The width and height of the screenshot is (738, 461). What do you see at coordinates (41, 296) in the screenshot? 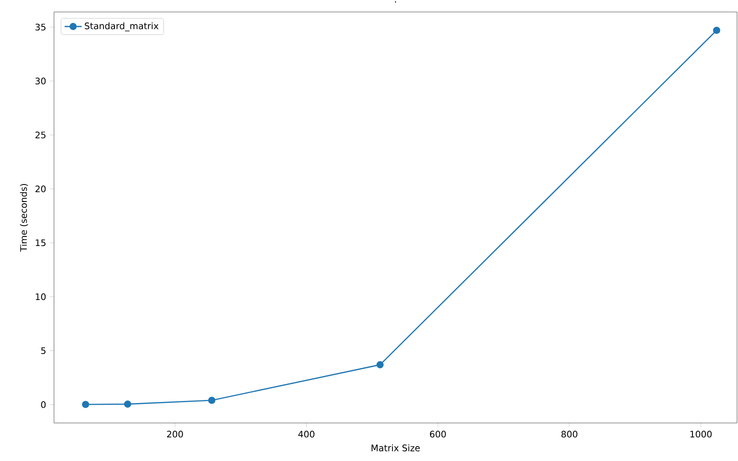
I see `y-tick-label: 10` at bounding box center [41, 296].